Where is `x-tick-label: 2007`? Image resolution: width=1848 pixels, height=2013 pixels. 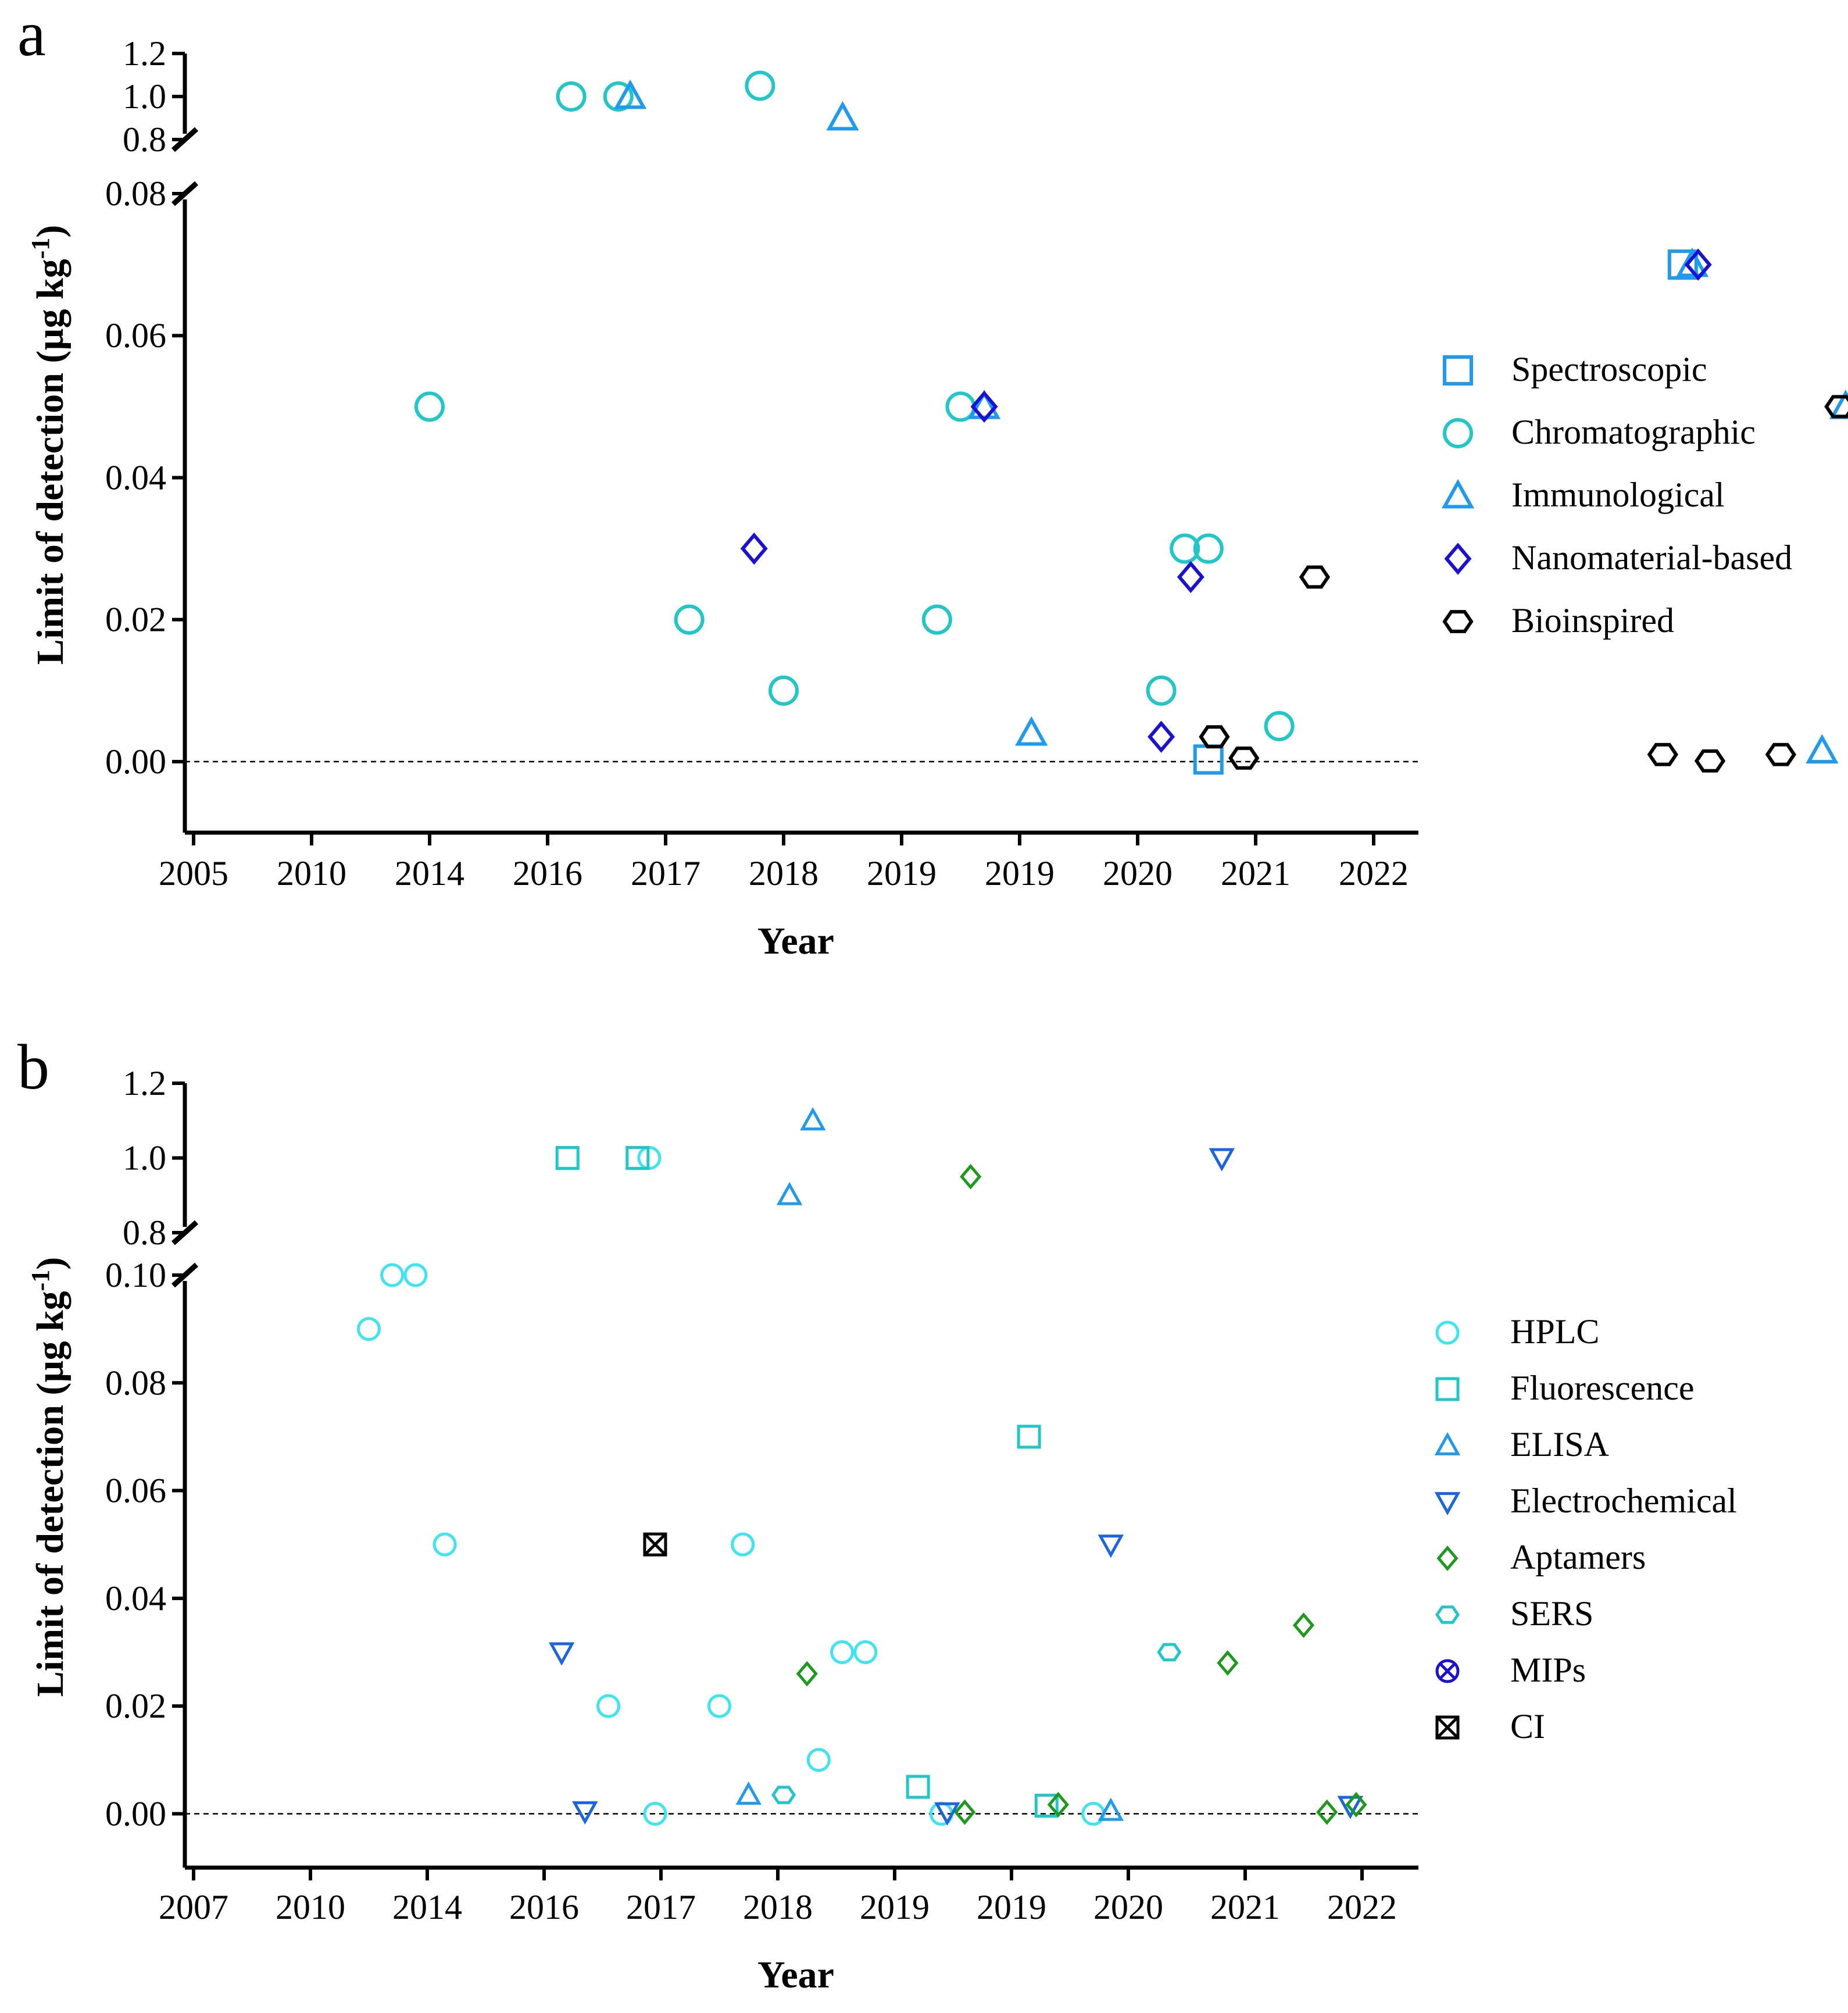 x-tick-label: 2007 is located at coordinates (194, 1907).